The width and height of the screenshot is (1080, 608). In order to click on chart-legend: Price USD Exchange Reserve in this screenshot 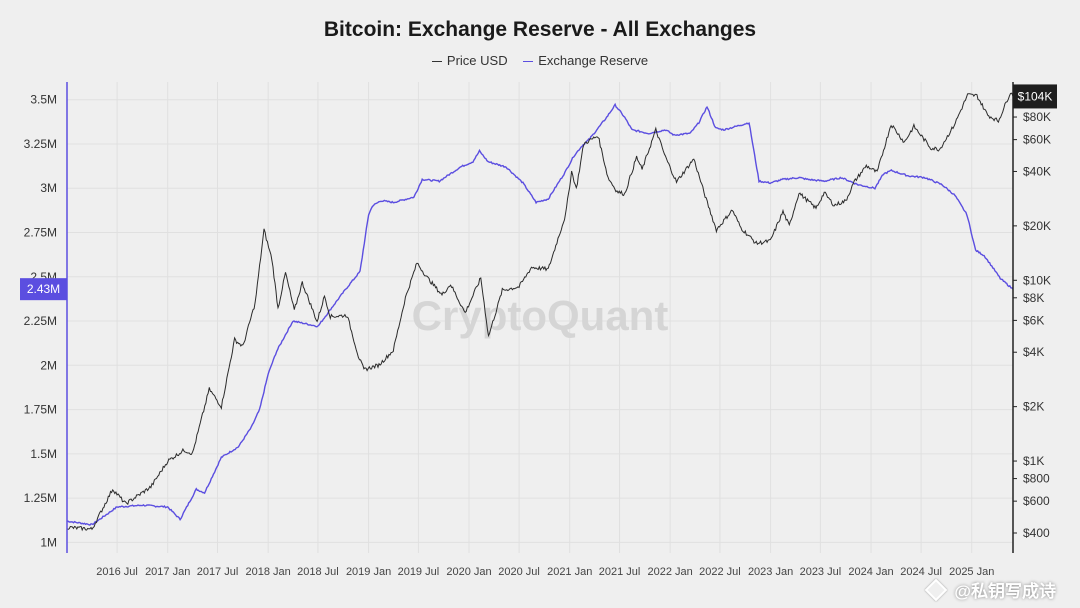, I will do `click(540, 60)`.